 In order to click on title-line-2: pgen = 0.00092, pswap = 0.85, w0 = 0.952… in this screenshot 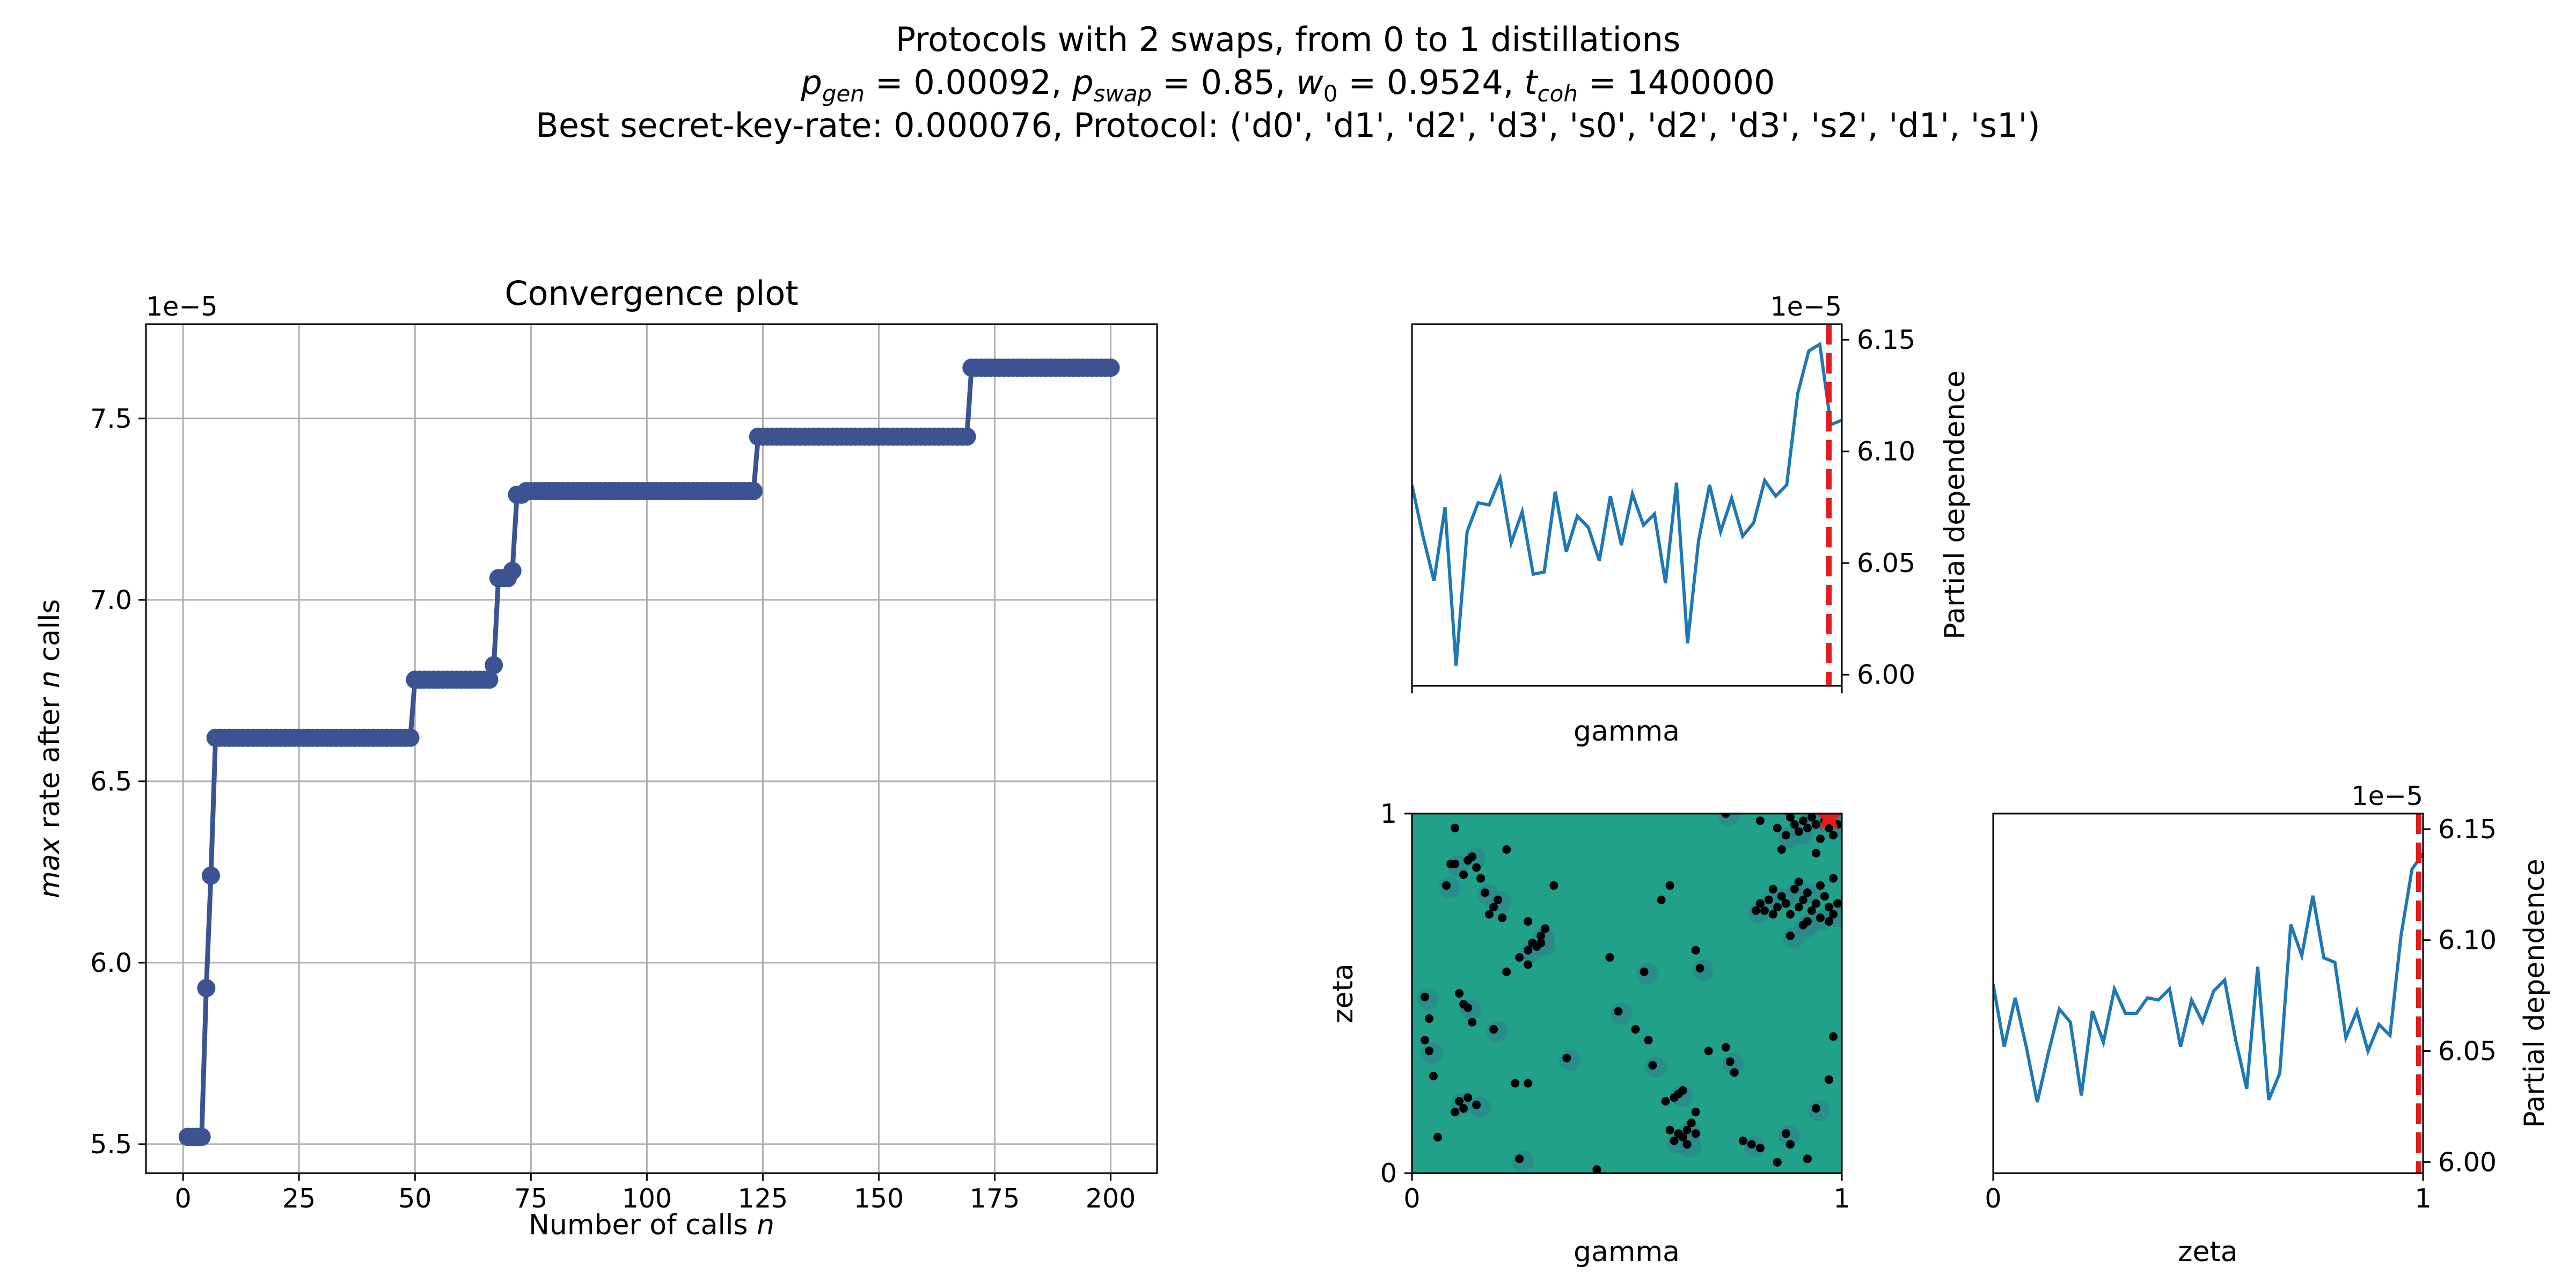, I will do `click(1288, 85)`.